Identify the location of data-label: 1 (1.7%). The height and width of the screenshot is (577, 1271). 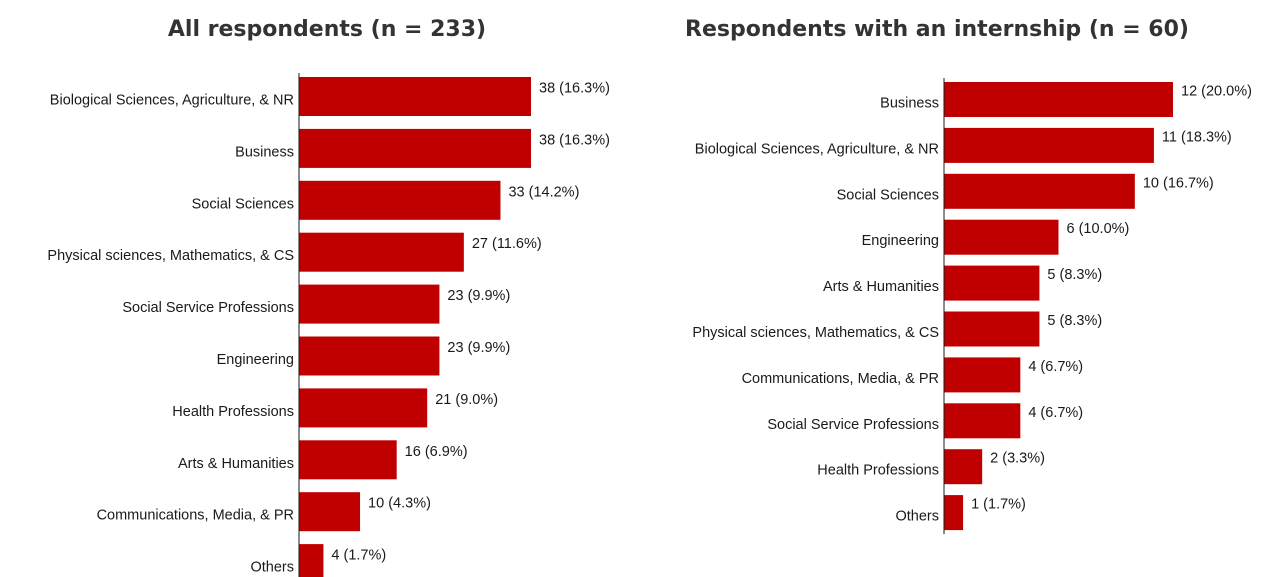
(998, 505).